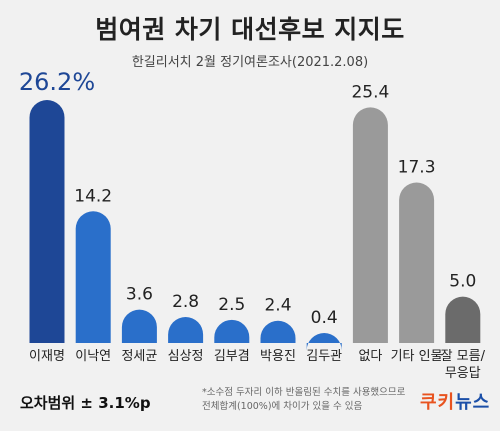  I want to click on bar-없다, so click(370, 225).